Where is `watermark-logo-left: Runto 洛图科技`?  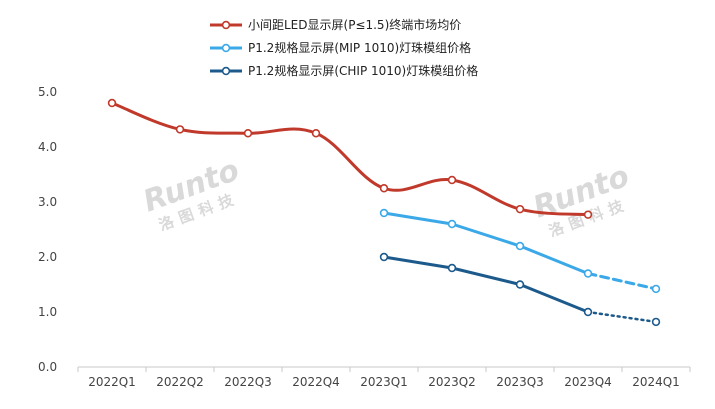
watermark-logo-left: Runto 洛图科技 is located at coordinates (191, 194).